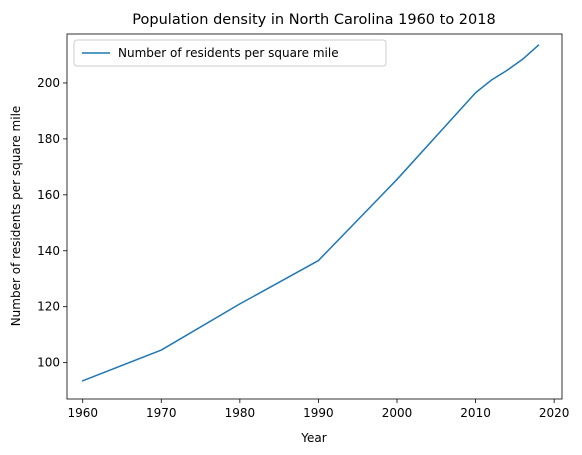  Describe the element at coordinates (318, 413) in the screenshot. I see `x-tick-label: 1990` at that location.